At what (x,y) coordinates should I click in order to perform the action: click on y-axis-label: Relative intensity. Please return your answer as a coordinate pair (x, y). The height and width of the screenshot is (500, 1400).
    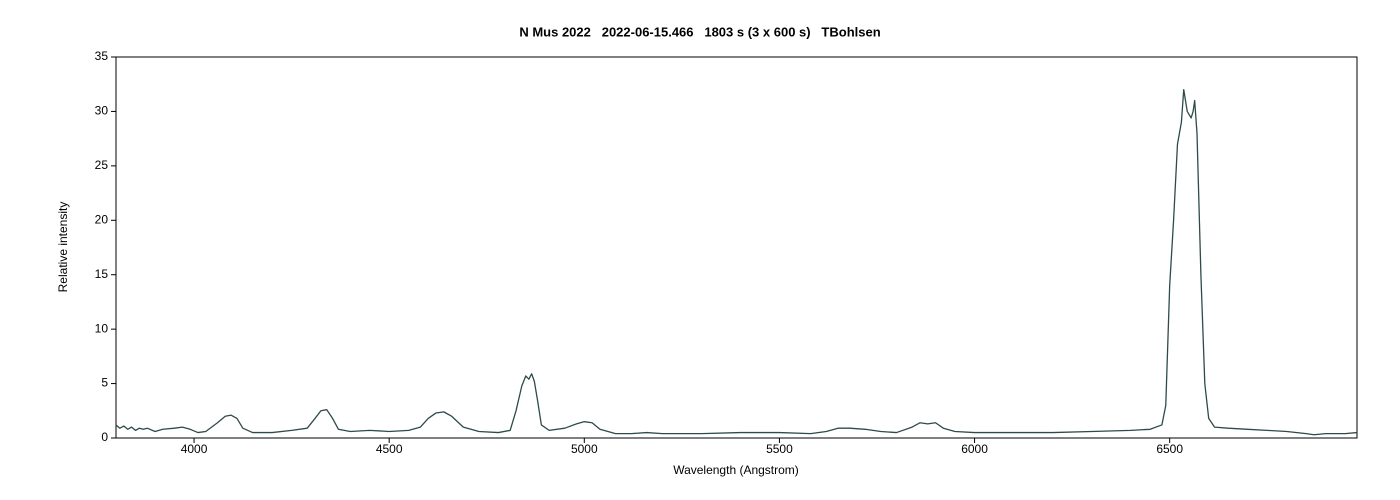
    Looking at the image, I should click on (63, 247).